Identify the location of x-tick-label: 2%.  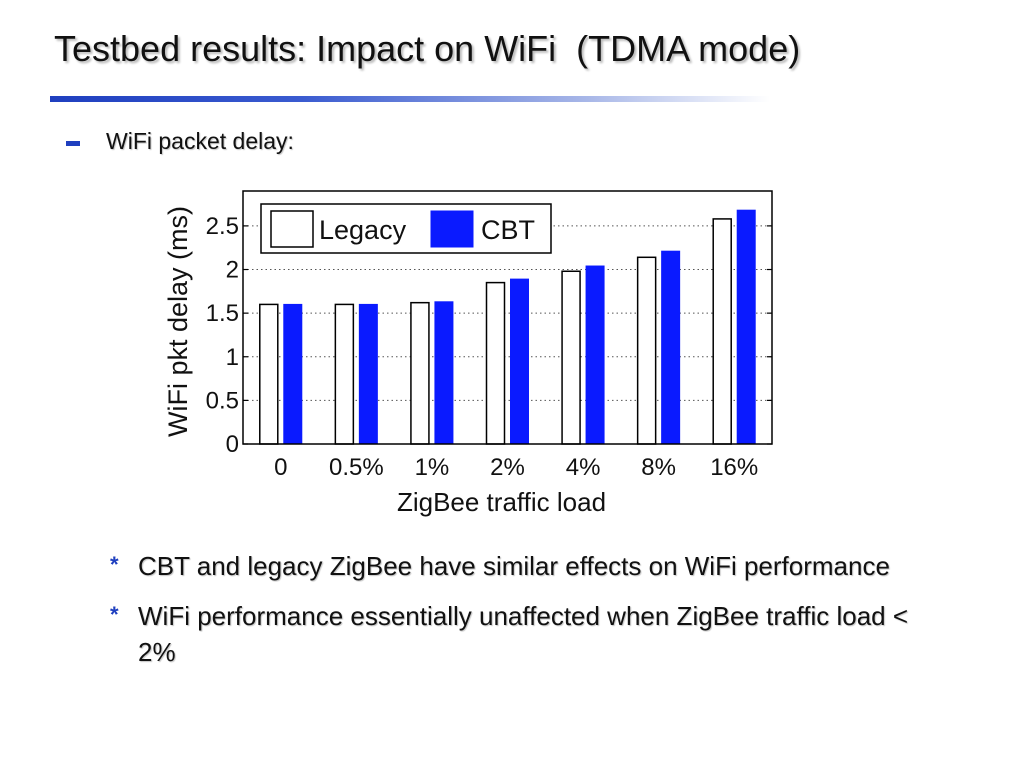
(507, 467).